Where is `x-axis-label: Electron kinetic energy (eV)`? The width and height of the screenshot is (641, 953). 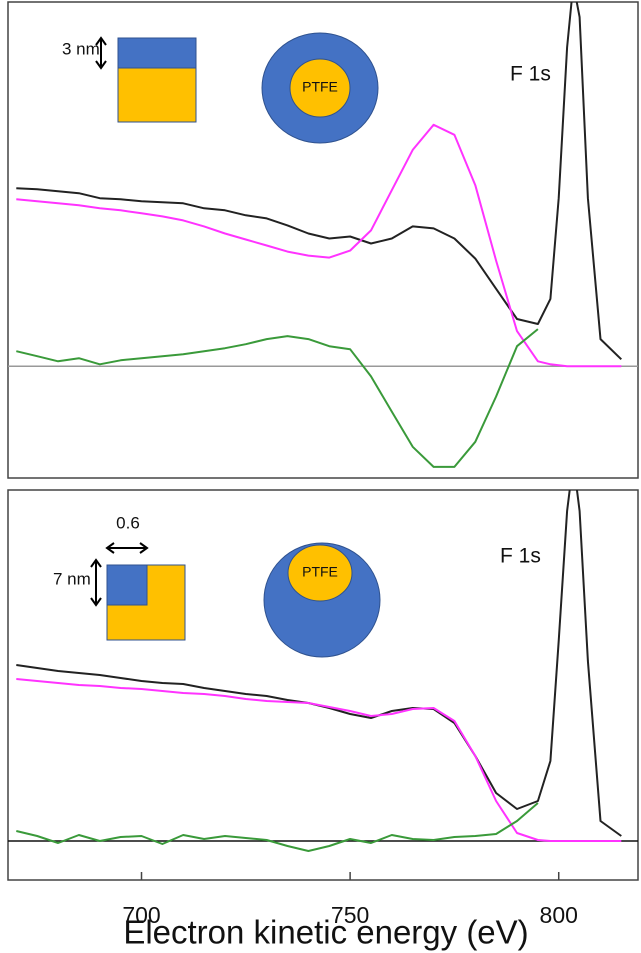 x-axis-label: Electron kinetic energy (eV) is located at coordinates (325, 932).